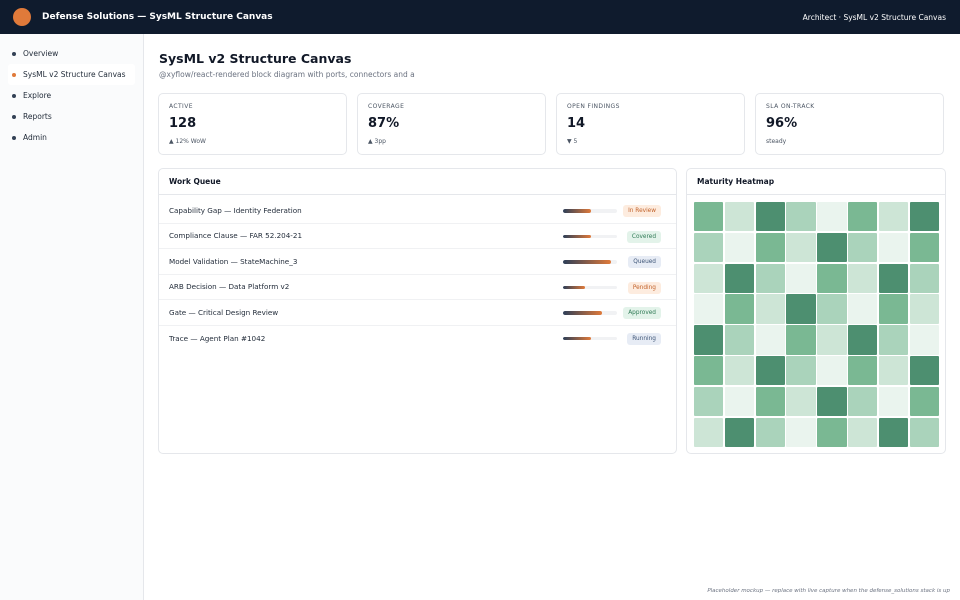 Image resolution: width=960 pixels, height=600 pixels. I want to click on kpi-delta: ▼ 5, so click(572, 141).